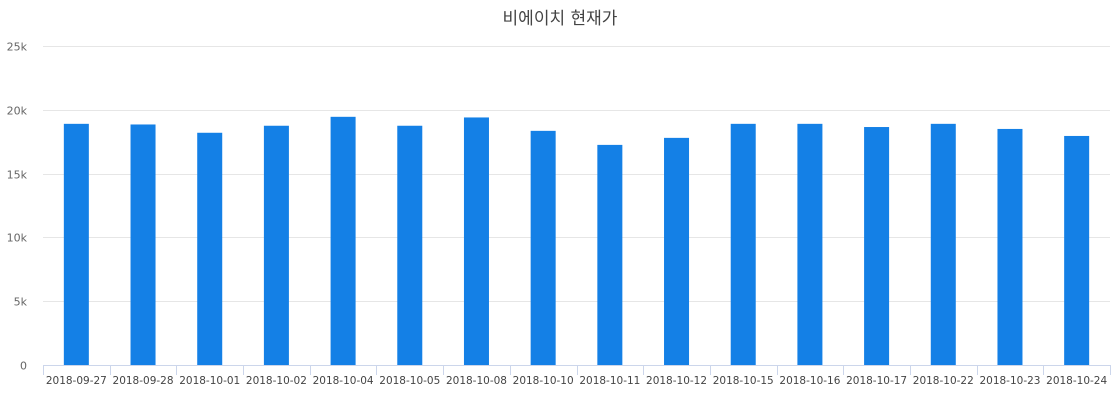  I want to click on y-tick-label: 25k, so click(17, 47).